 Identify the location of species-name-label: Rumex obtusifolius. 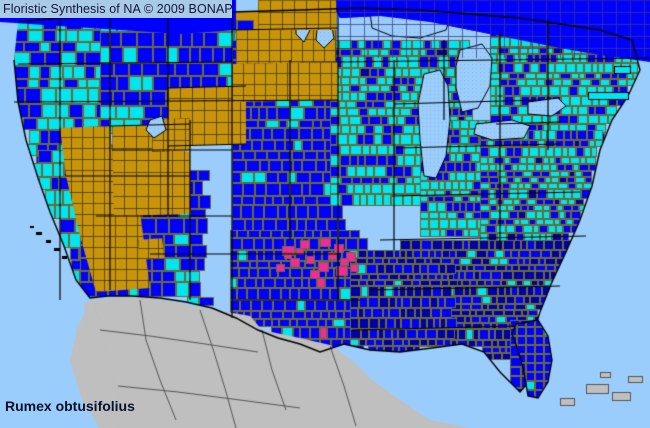
(70, 406).